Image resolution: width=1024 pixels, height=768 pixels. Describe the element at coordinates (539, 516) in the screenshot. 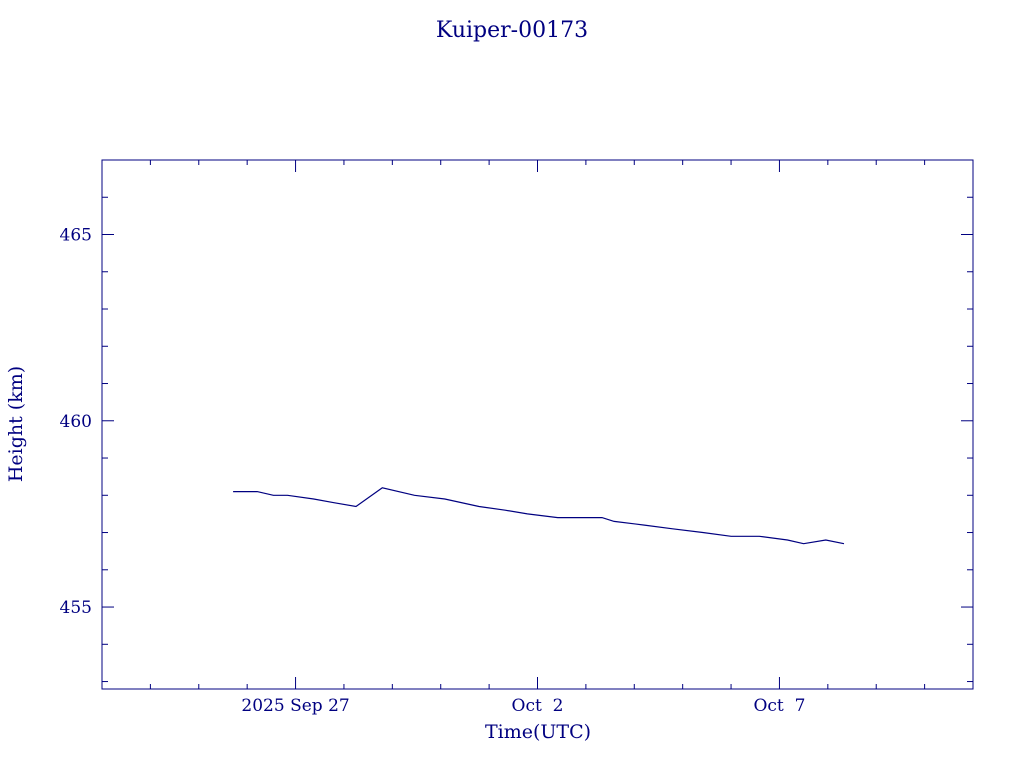

I see `series-line` at that location.